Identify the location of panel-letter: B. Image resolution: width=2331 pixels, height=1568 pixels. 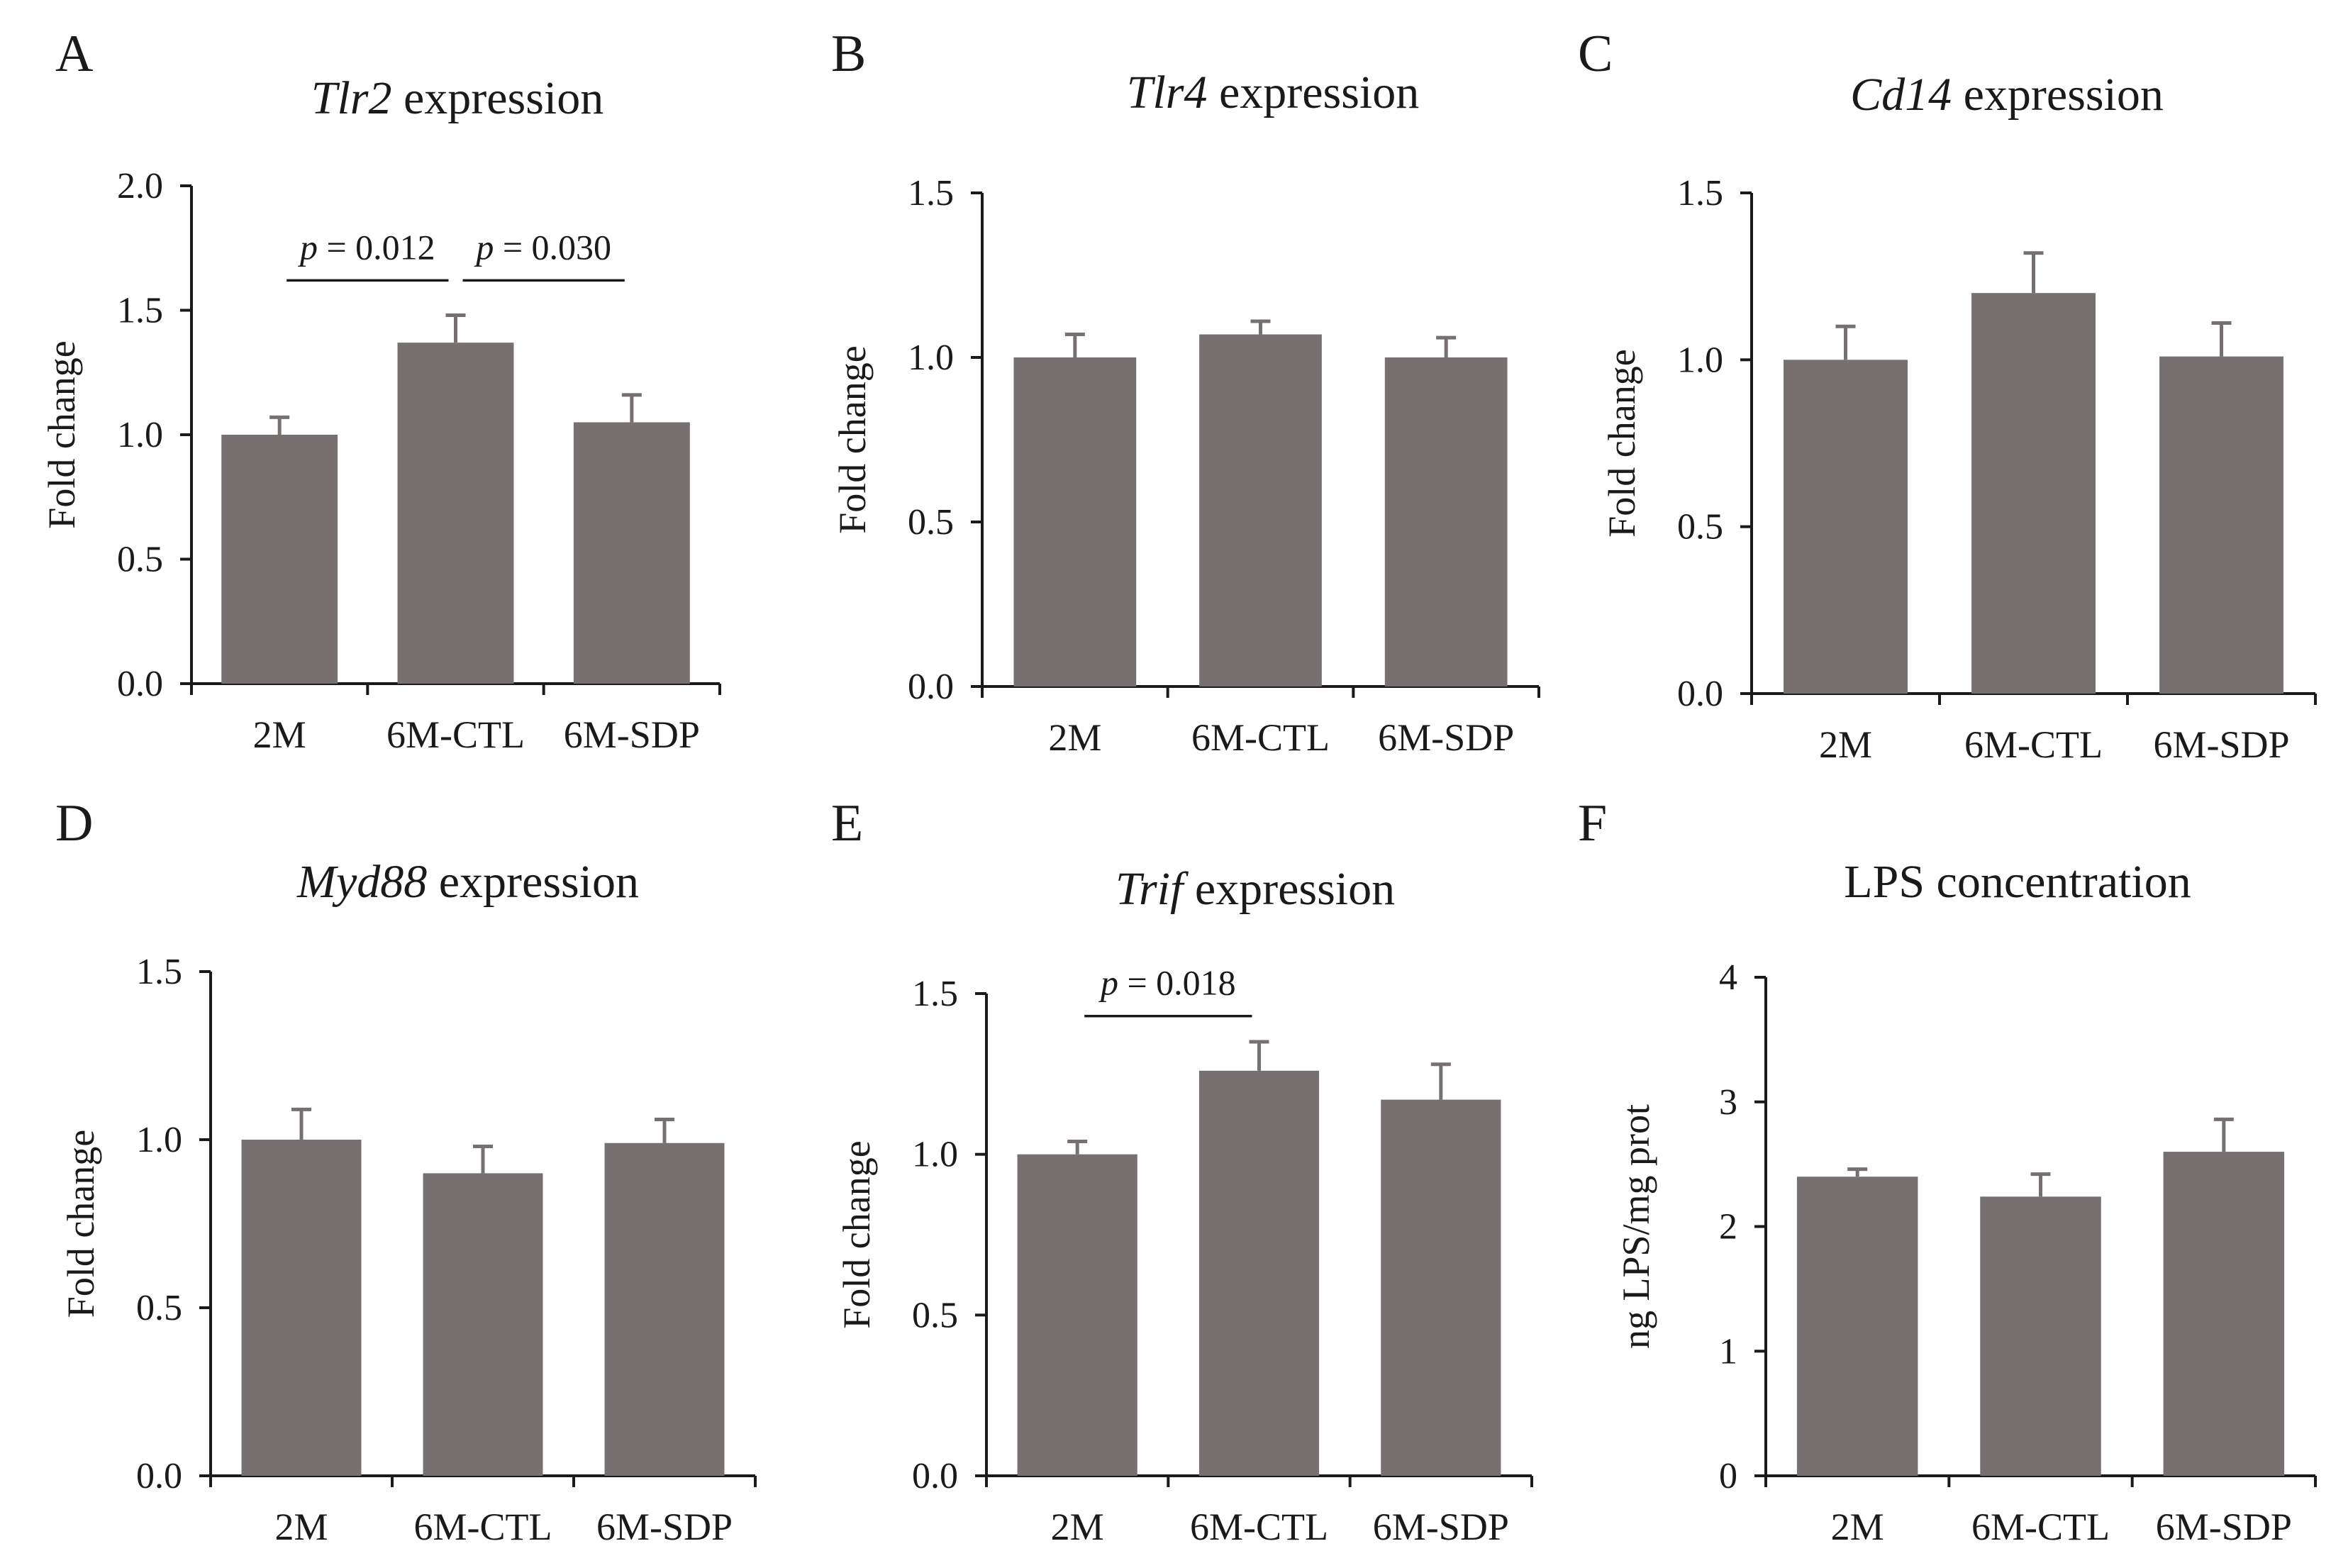
(848, 54).